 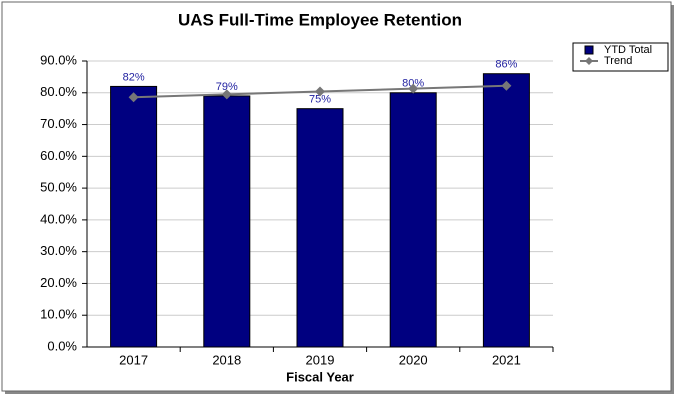 What do you see at coordinates (320, 19) in the screenshot?
I see `chart-title: UAS Full-Time Employee Retention` at bounding box center [320, 19].